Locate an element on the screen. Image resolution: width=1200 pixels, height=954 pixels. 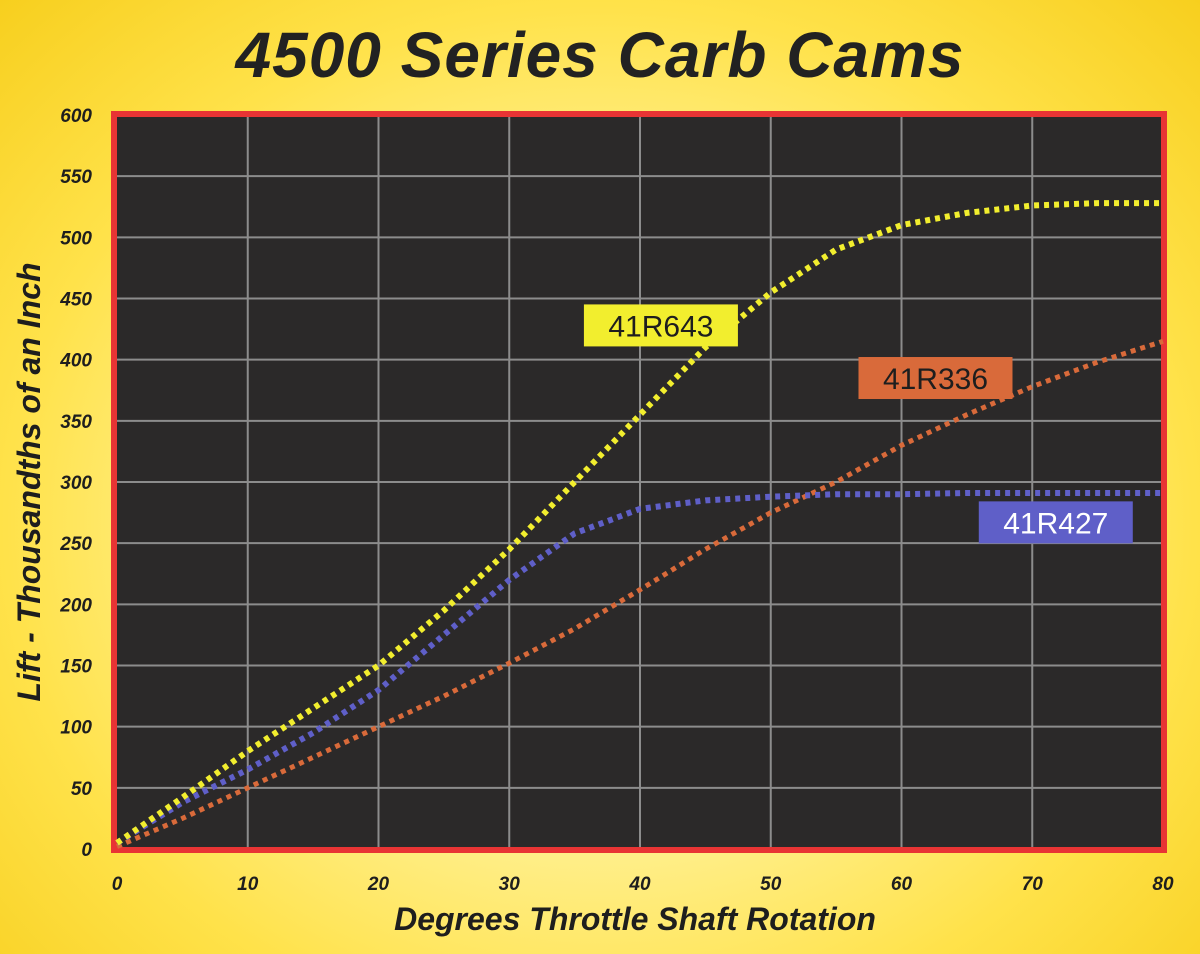
x-tick-label-8: 80 is located at coordinates (1163, 884).